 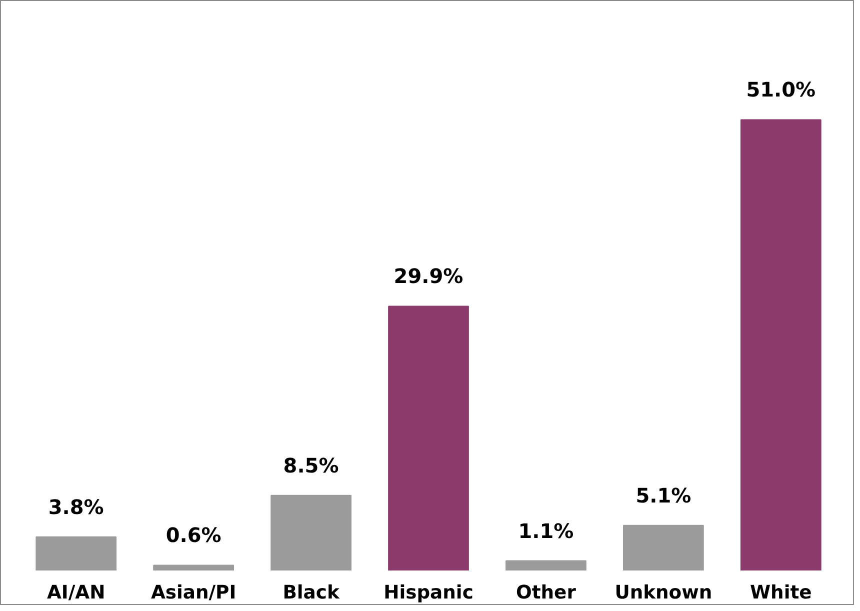 What do you see at coordinates (546, 530) in the screenshot?
I see `data-label: 1.1%` at bounding box center [546, 530].